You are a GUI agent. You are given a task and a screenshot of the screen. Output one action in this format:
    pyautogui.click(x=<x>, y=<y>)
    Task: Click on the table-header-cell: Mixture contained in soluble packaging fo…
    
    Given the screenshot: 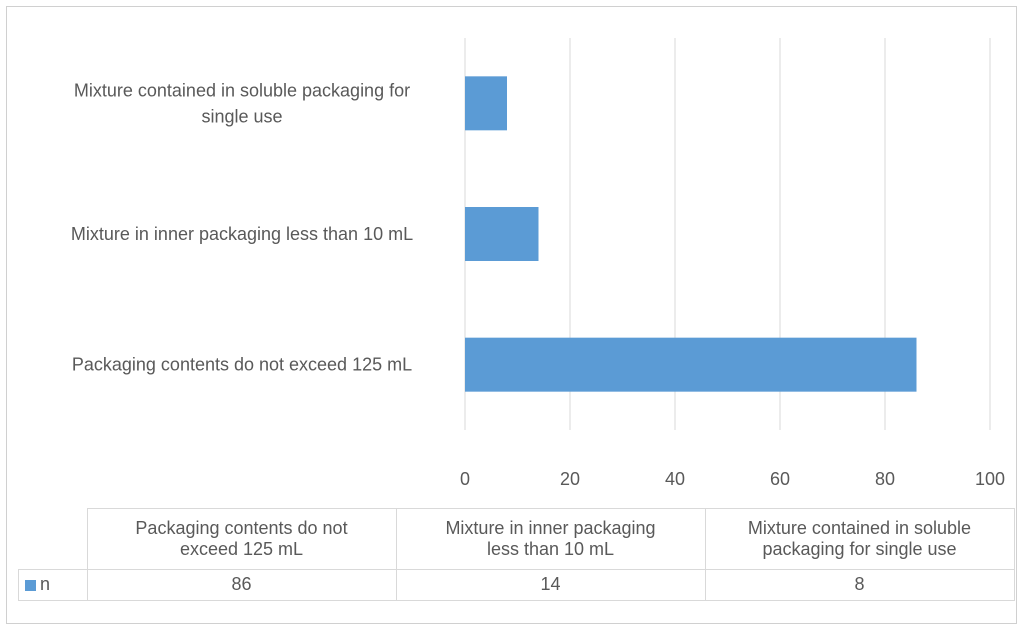 What is the action you would take?
    pyautogui.click(x=859, y=539)
    